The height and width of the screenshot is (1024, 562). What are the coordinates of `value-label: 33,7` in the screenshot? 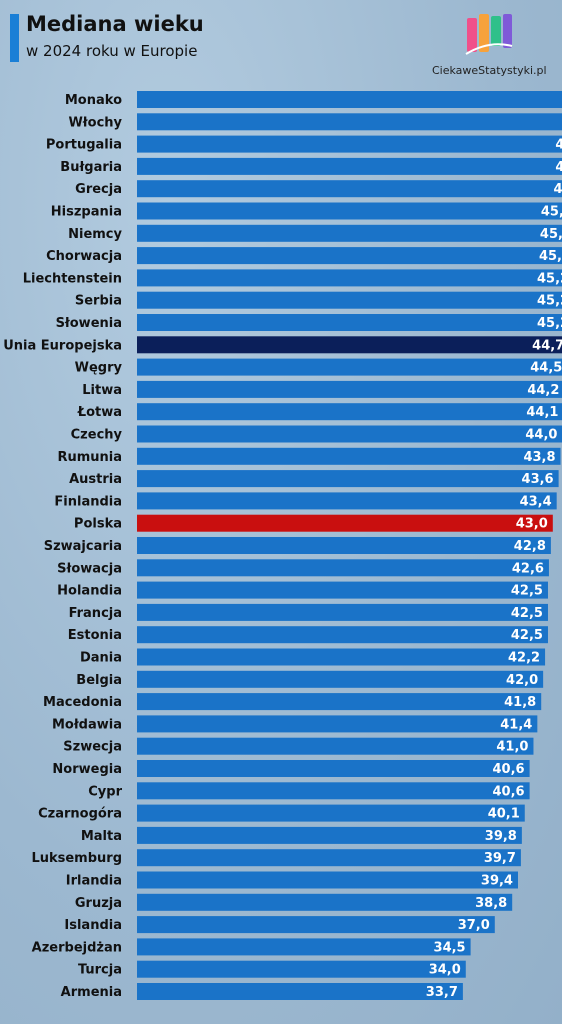 It's located at (442, 992).